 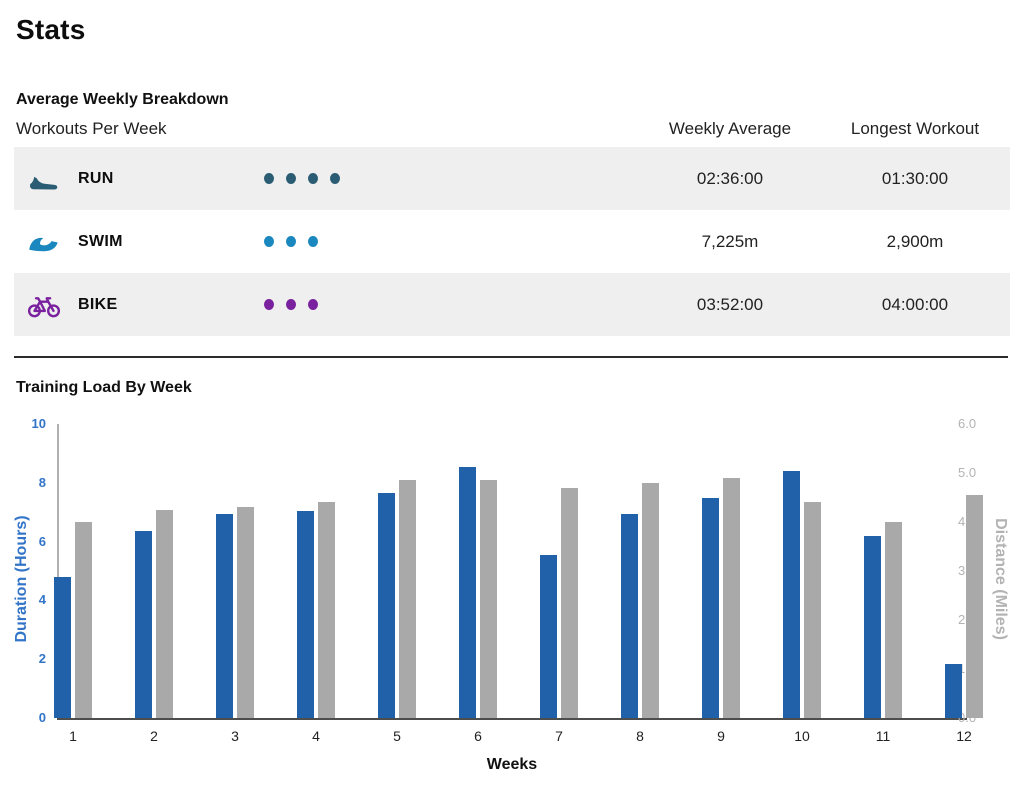 I want to click on column-header-weekly-average: Weekly Average, so click(x=730, y=128).